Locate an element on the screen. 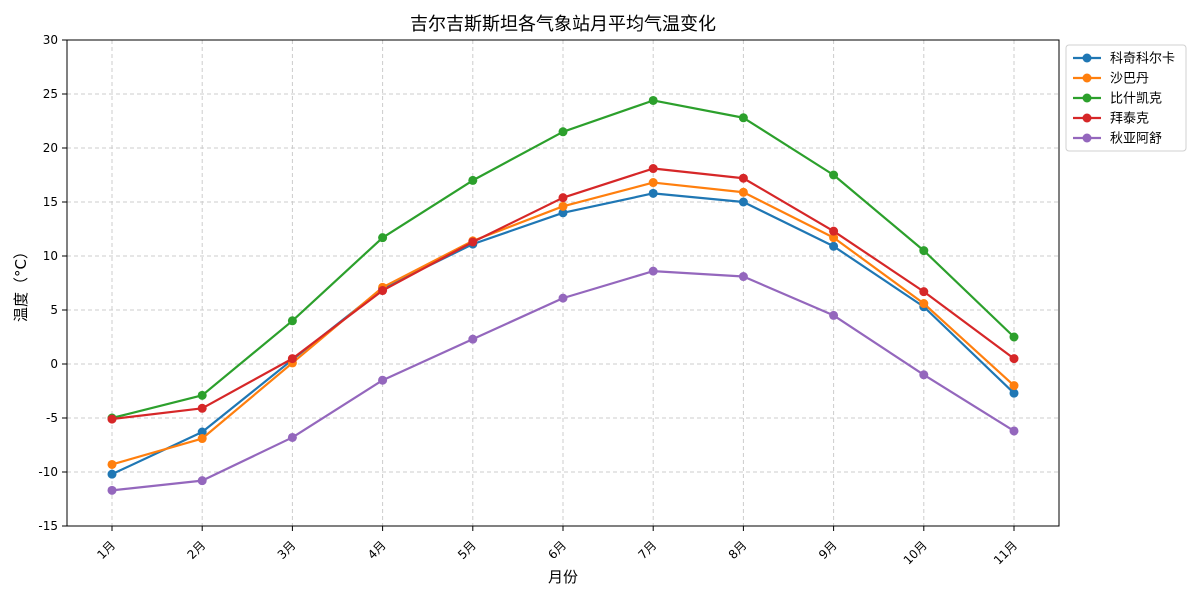 The height and width of the screenshot is (604, 1200). legend-item: 沙巴丹 is located at coordinates (1111, 79).